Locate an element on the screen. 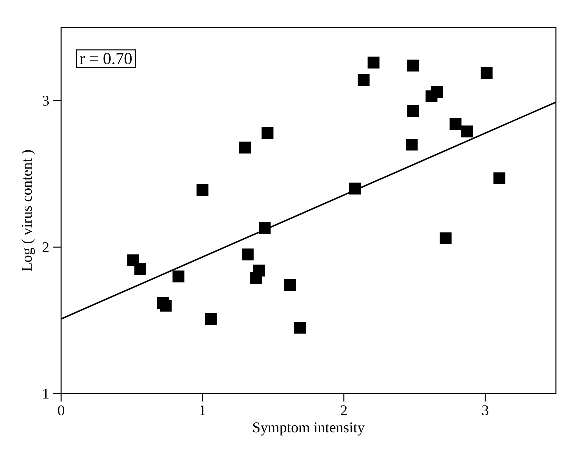  annotation: r = 0.70 is located at coordinates (106, 58).